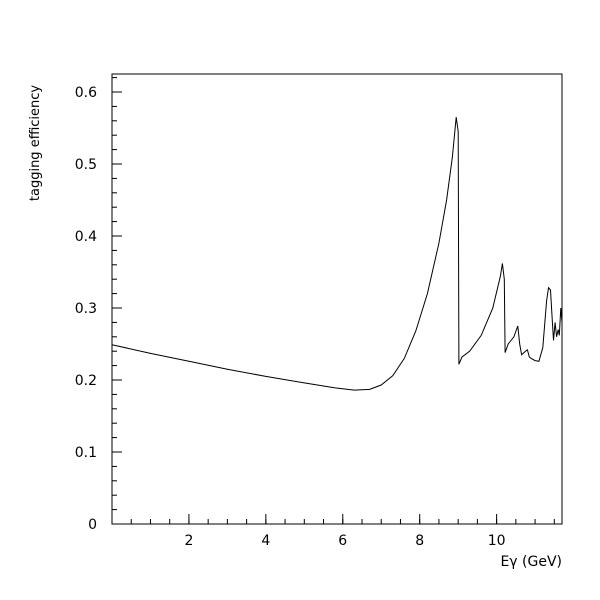  I want to click on x-tick-label: 4, so click(265, 541).